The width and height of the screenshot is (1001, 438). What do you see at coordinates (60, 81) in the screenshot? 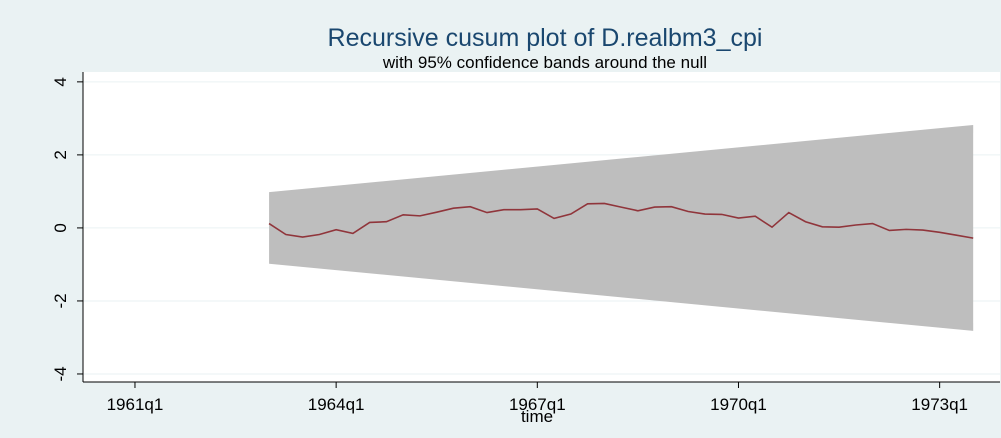
I see `y-tick-label: 4` at bounding box center [60, 81].